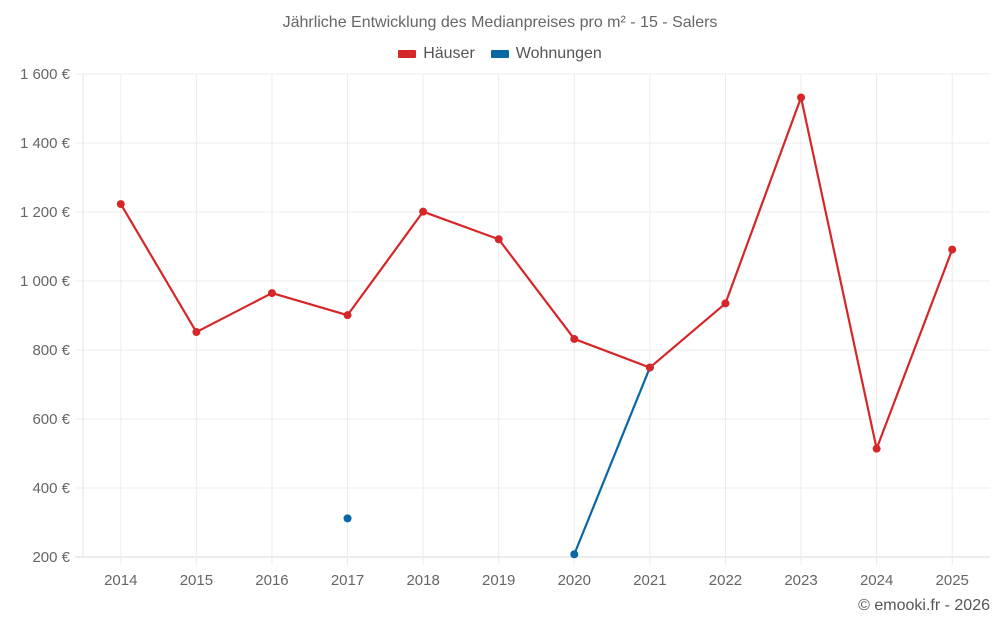 Image resolution: width=1000 pixels, height=625 pixels. What do you see at coordinates (196, 580) in the screenshot?
I see `x-tick-label: 2015` at bounding box center [196, 580].